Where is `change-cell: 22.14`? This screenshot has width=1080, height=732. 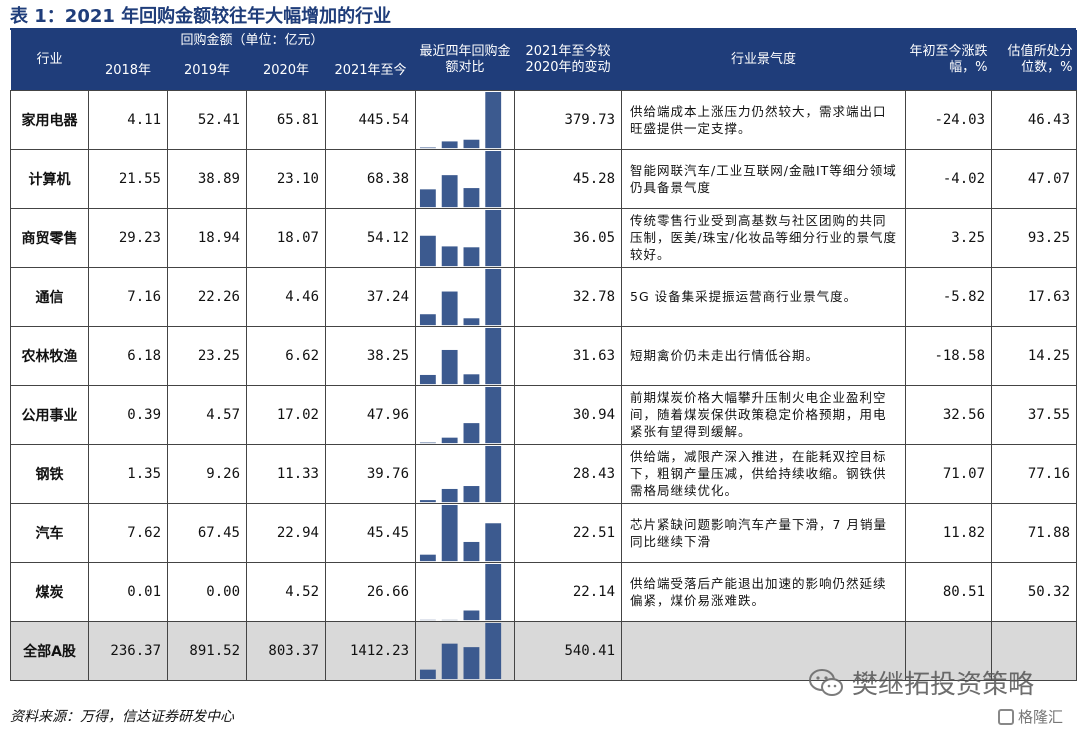
change-cell: 22.14 is located at coordinates (568, 591).